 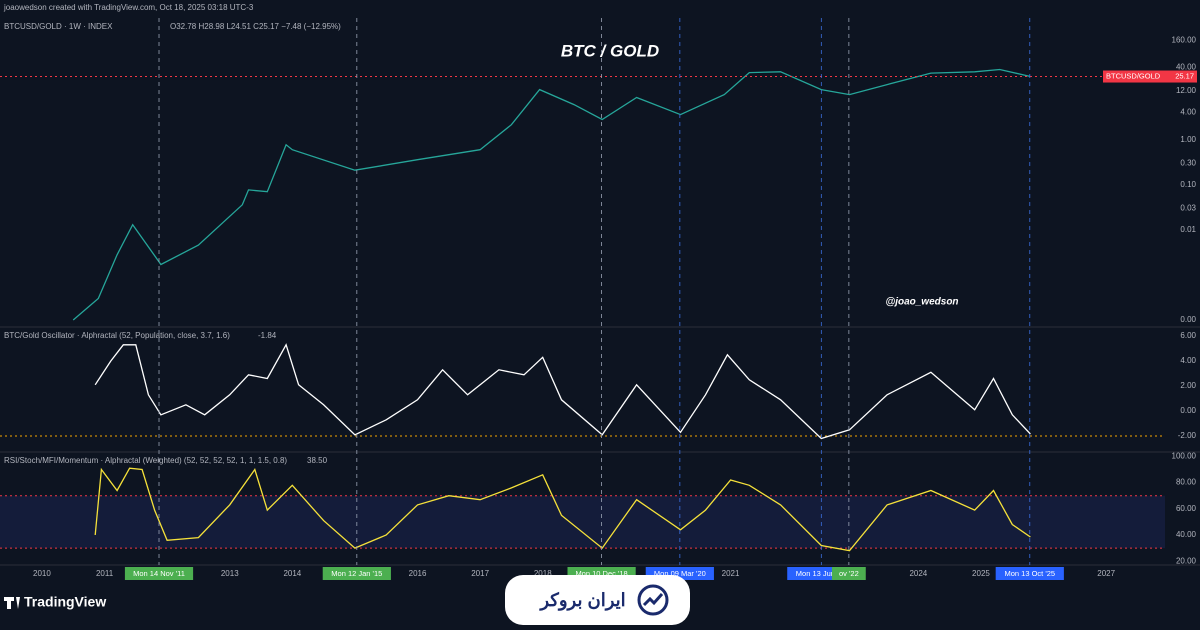 I want to click on legend-value: 38.50, so click(x=317, y=460).